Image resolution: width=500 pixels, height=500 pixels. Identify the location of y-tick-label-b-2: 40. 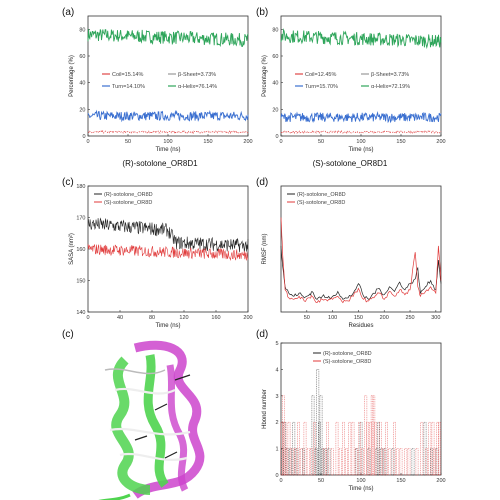
(275, 84).